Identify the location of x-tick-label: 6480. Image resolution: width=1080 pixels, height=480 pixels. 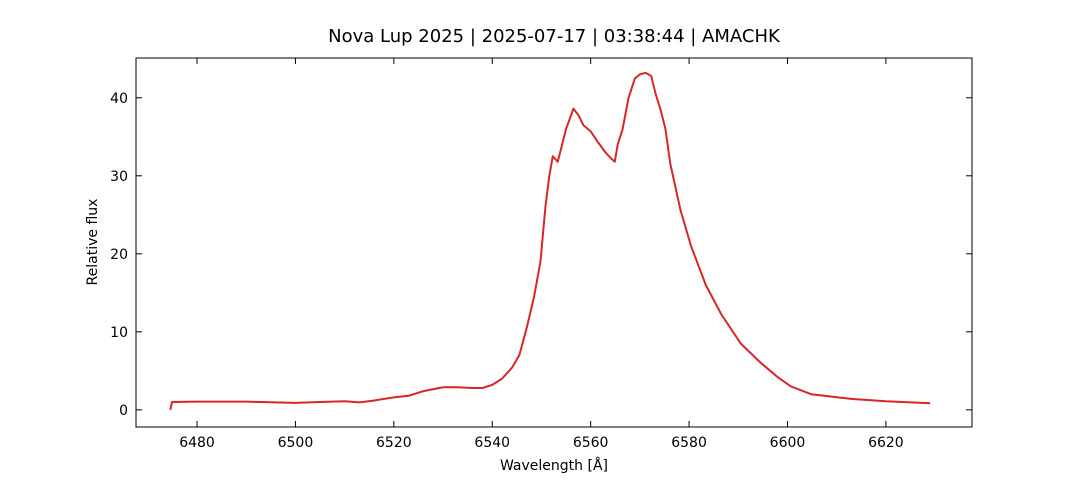
(197, 443).